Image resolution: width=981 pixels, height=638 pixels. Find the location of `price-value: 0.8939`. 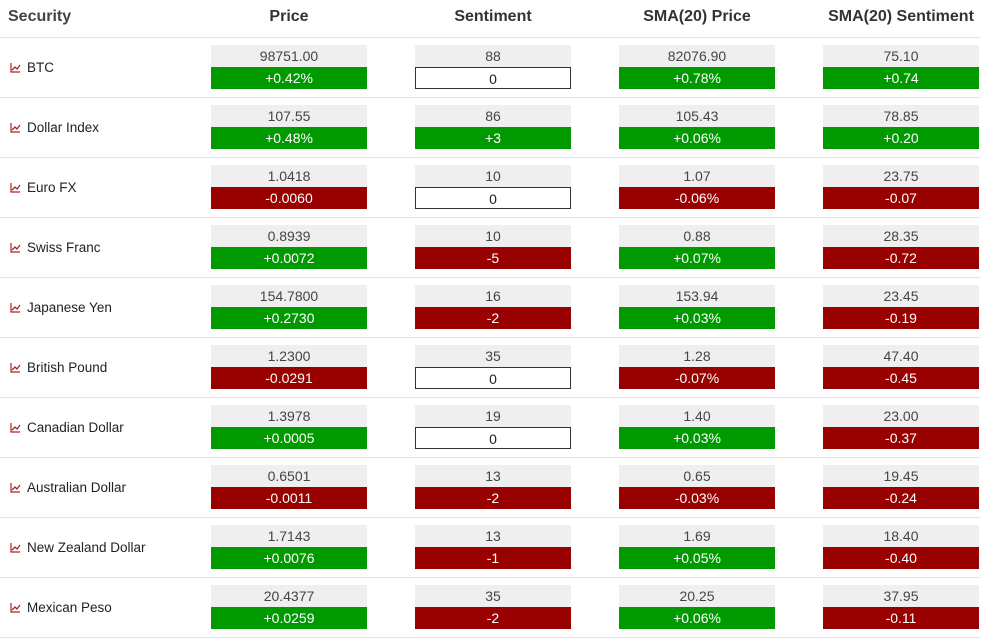

price-value: 0.8939 is located at coordinates (289, 236).